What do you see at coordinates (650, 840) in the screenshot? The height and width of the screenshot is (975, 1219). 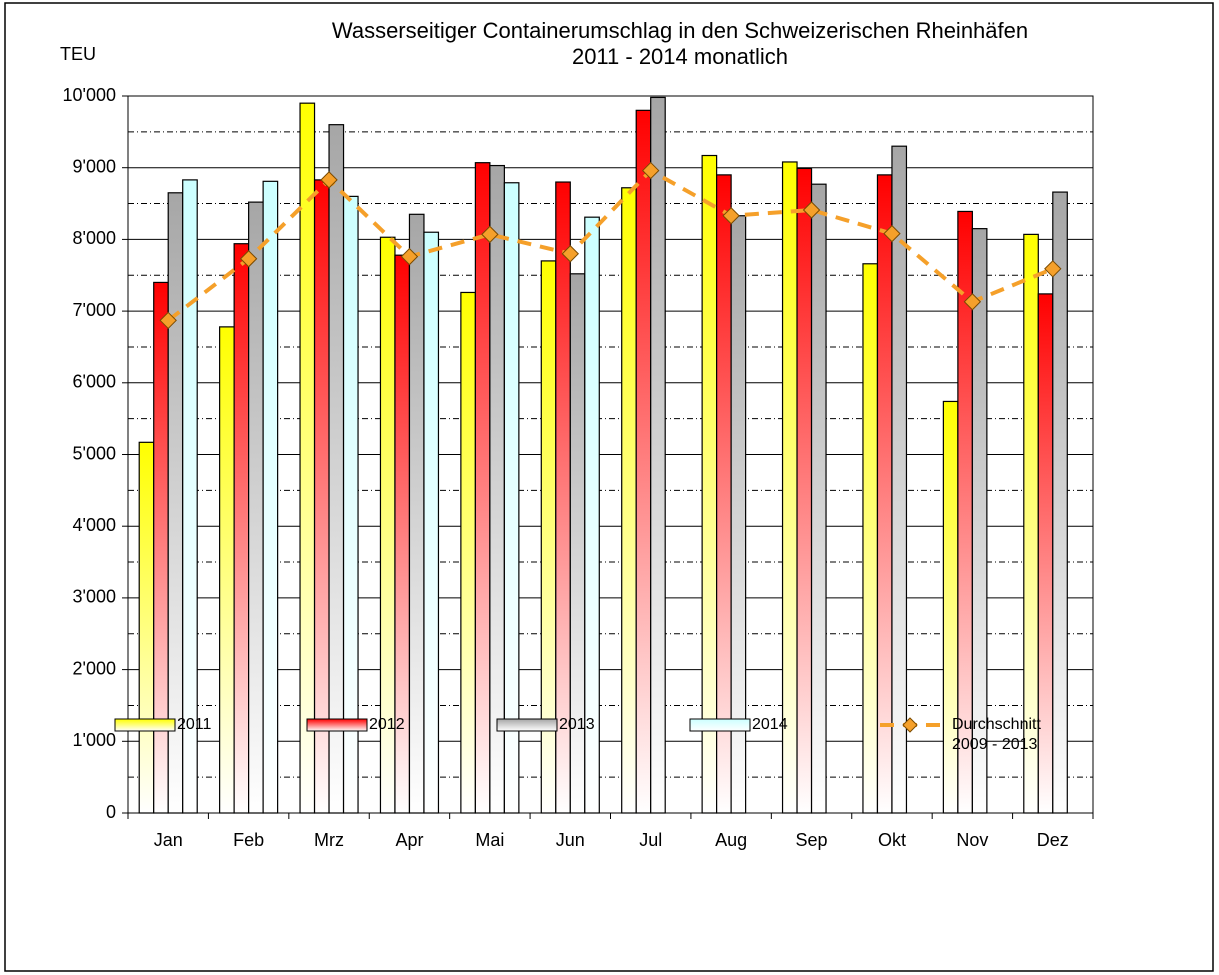 I see `x-tick-label: Jul` at bounding box center [650, 840].